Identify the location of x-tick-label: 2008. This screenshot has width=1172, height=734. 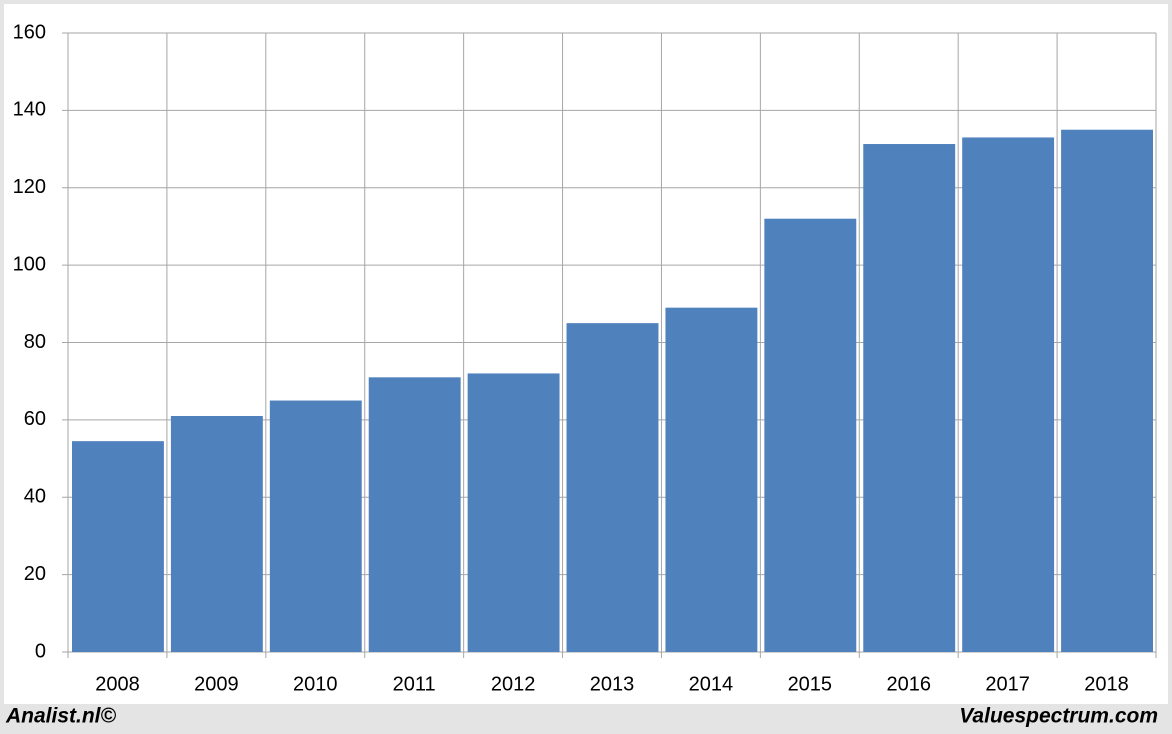
(117, 684).